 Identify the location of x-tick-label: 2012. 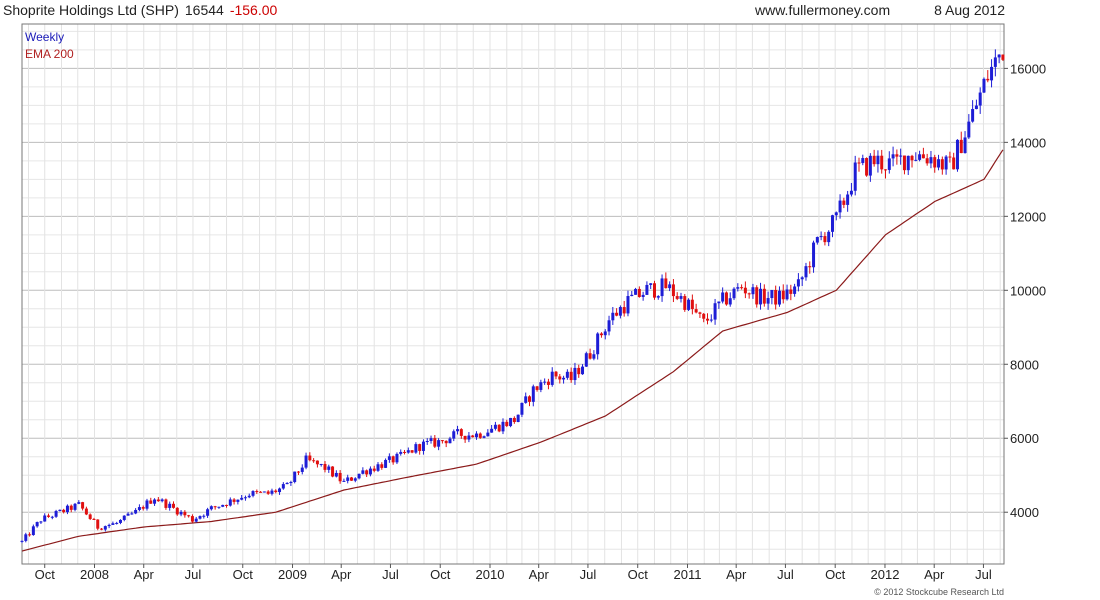
(885, 574).